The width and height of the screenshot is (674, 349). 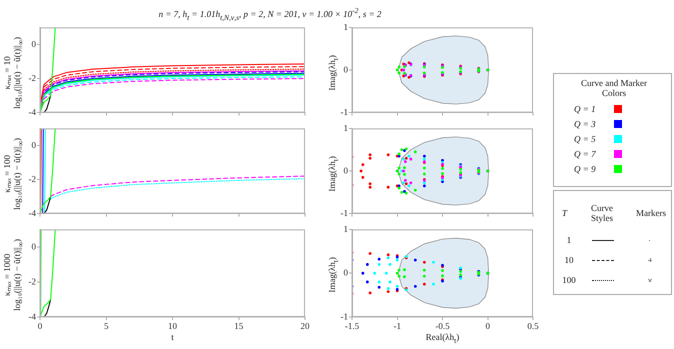 What do you see at coordinates (585, 109) in the screenshot?
I see `legend-label: Q = 1` at bounding box center [585, 109].